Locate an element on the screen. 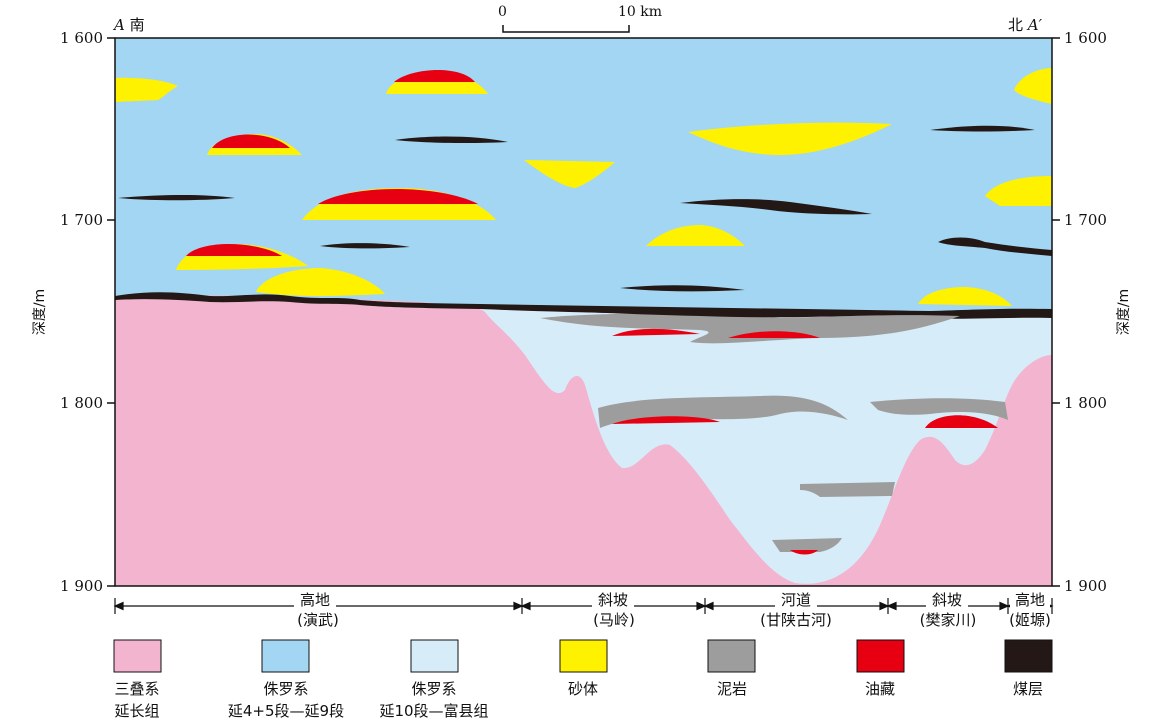  zone-highland-yanwu: 高地 (演武) is located at coordinates (316, 610).